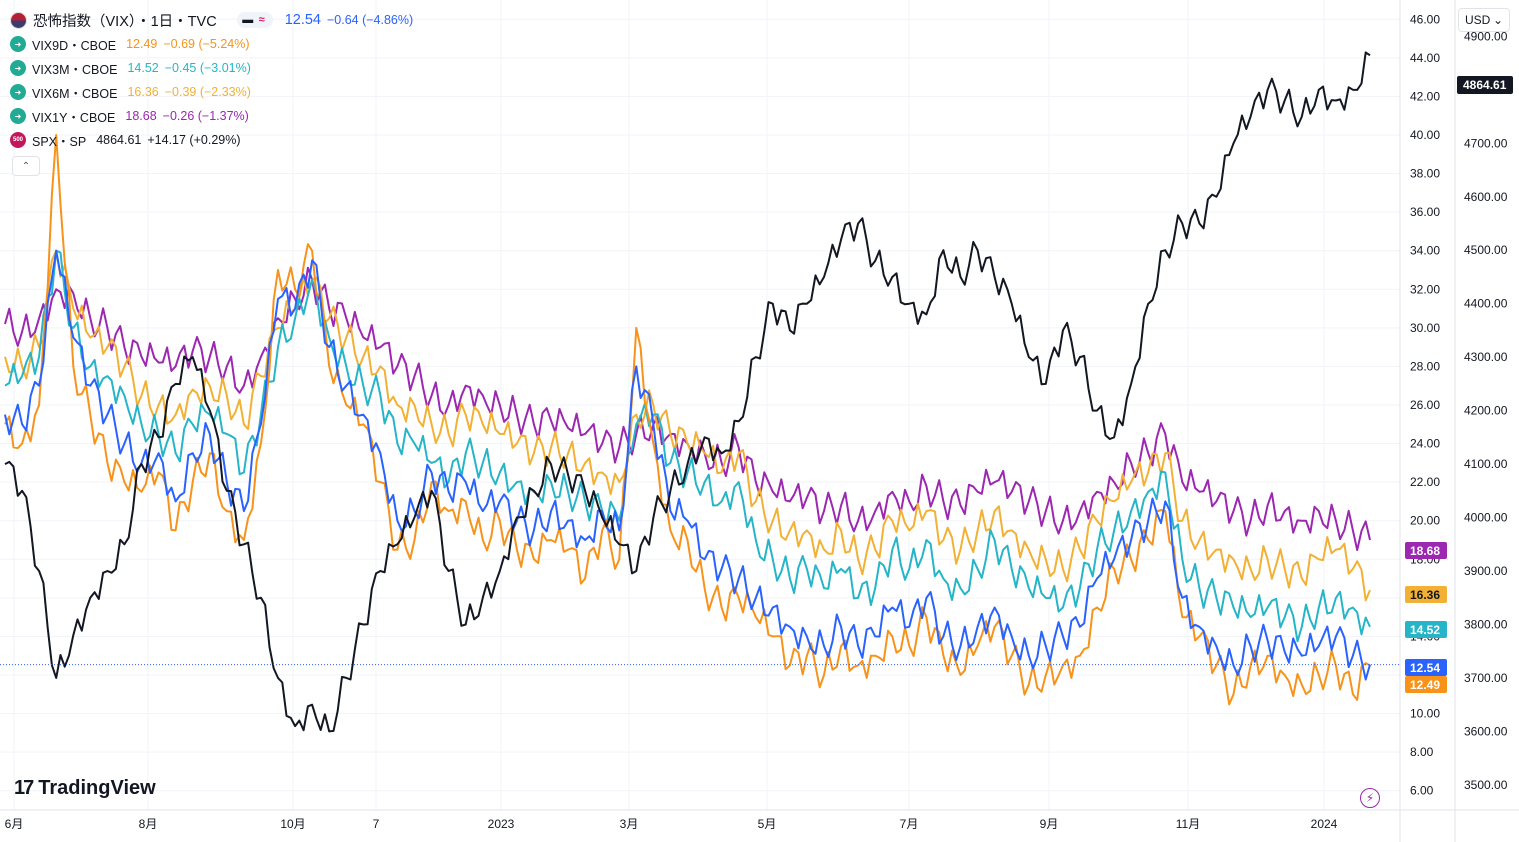  What do you see at coordinates (1486, 411) in the screenshot?
I see `y-right-tick-label: 4200.00` at bounding box center [1486, 411].